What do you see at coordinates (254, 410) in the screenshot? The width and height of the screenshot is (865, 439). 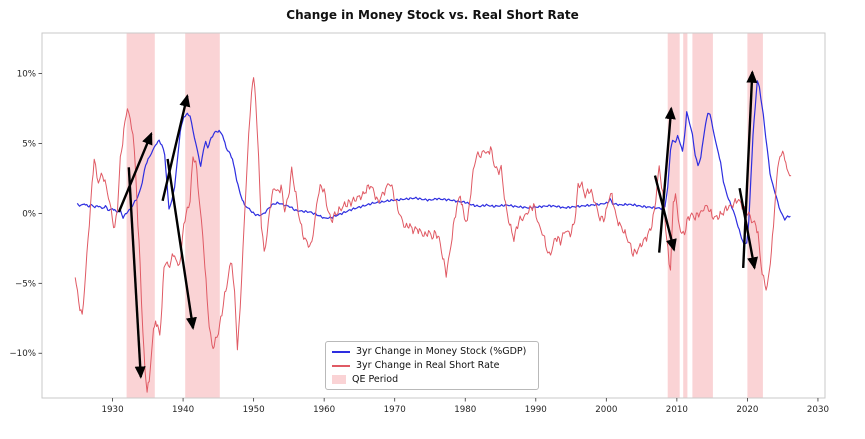 I see `x-tick-label: 1950` at bounding box center [254, 410].